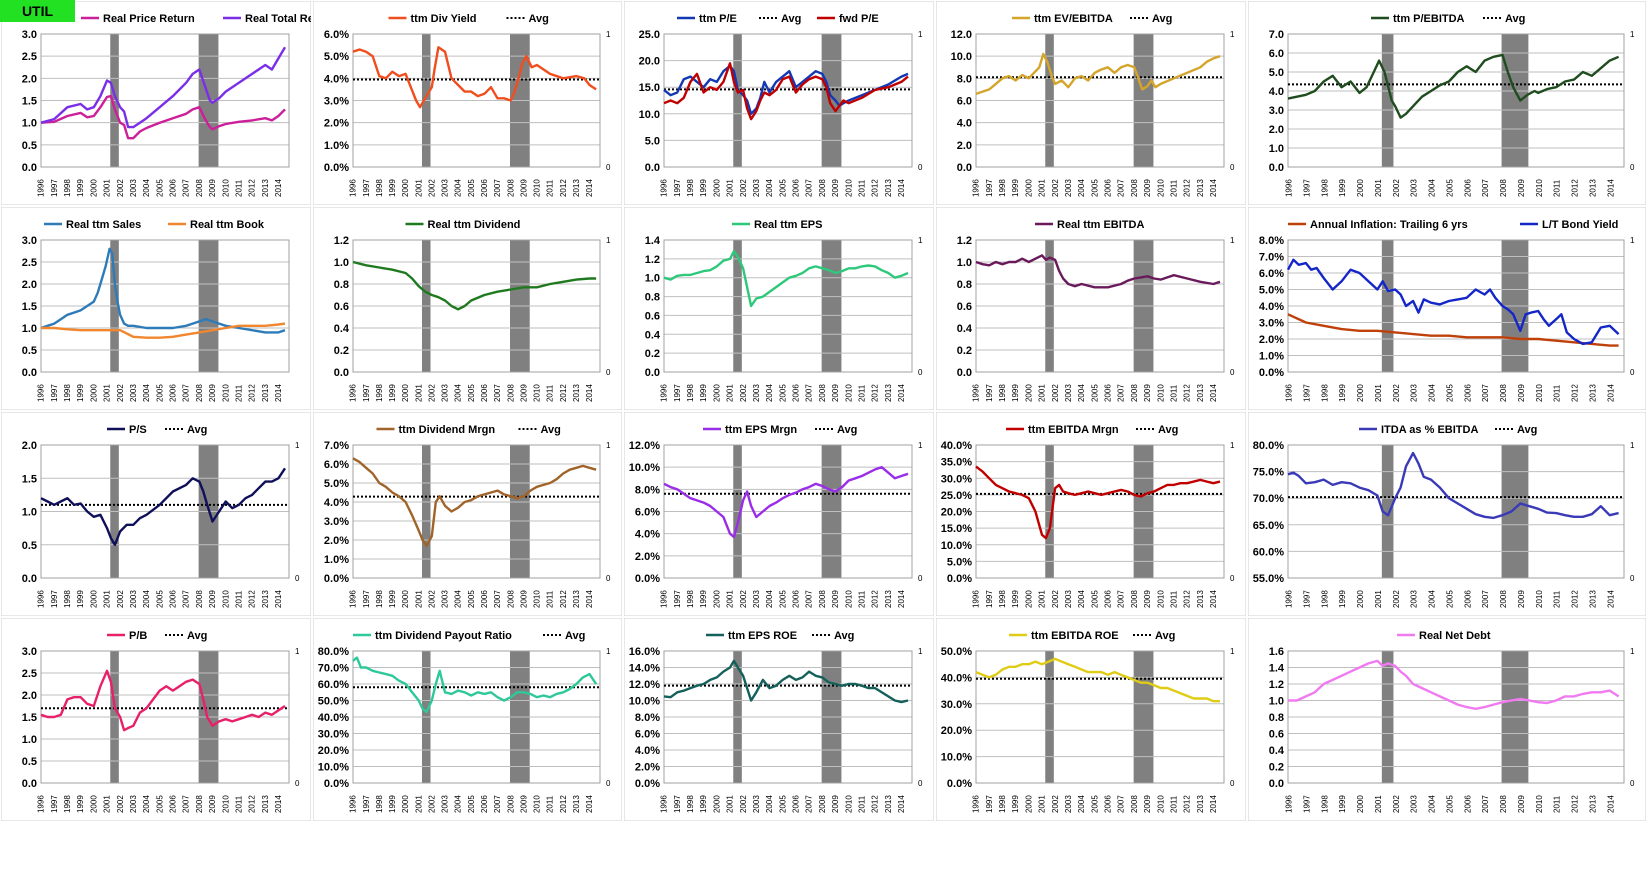  I want to click on y-tick-label: 10.0%, so click(333, 768).